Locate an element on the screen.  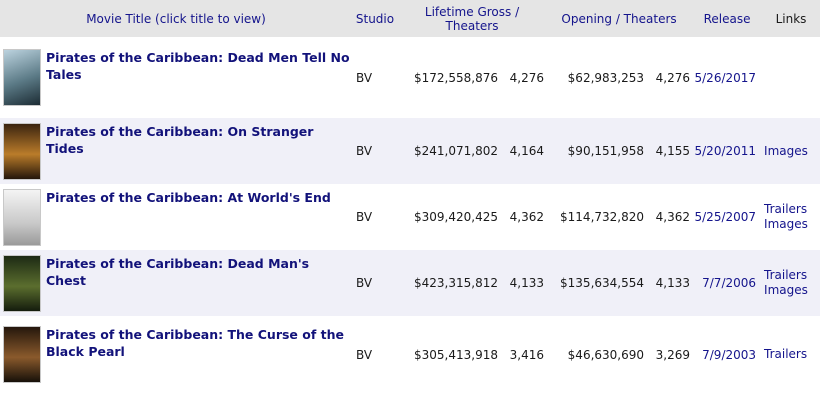
gross-theaters-cell: 4,133 is located at coordinates (527, 283).